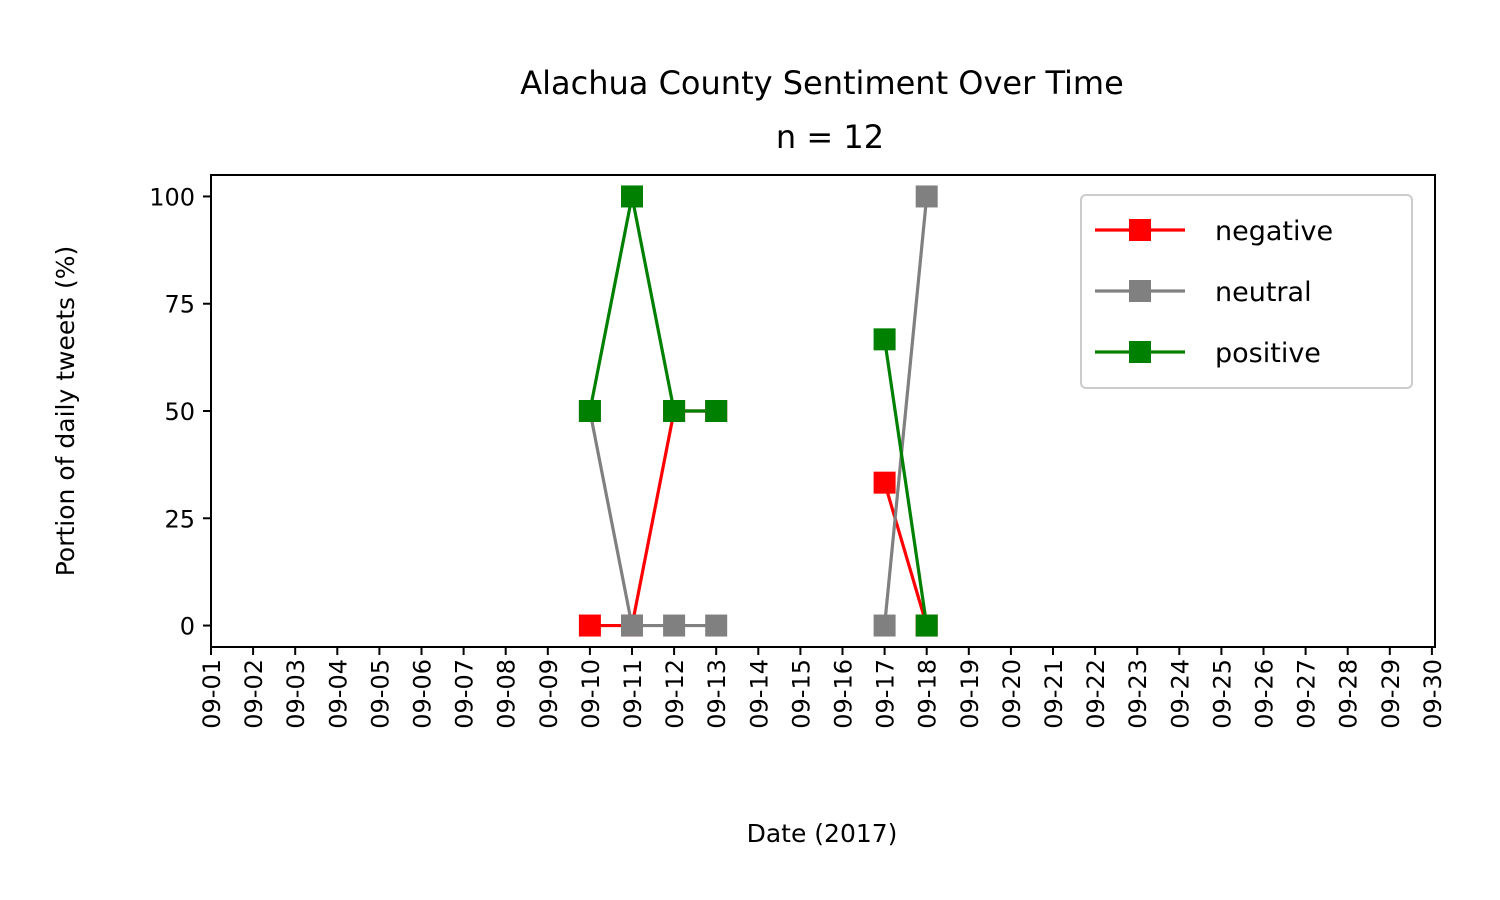 The image size is (1500, 900). What do you see at coordinates (65, 411) in the screenshot?
I see `y-axis-label: Portion of daily tweets (%)` at bounding box center [65, 411].